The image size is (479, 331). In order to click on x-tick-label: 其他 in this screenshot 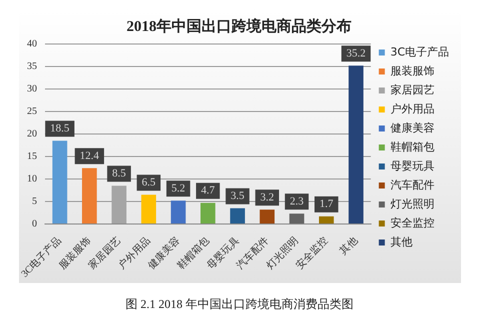, I will do `click(348, 246)`.